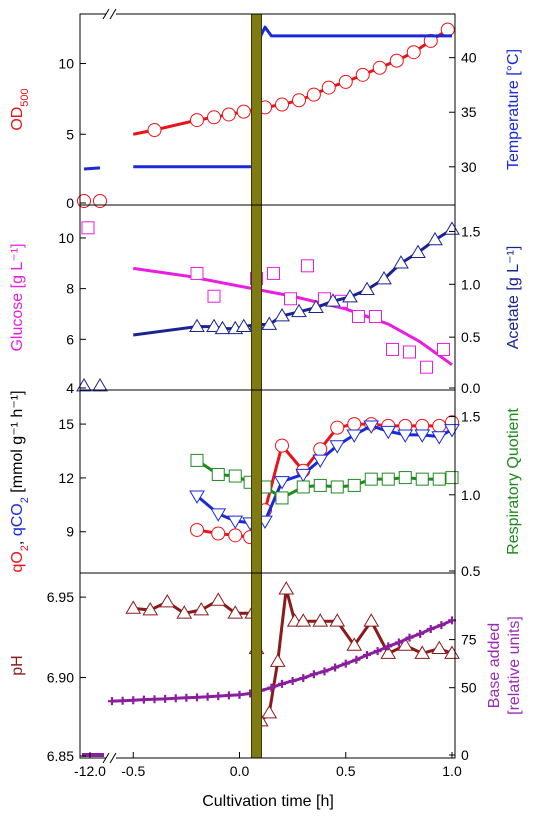 The height and width of the screenshot is (816, 535). What do you see at coordinates (90, 771) in the screenshot?
I see `x-tick-label: -12.0` at bounding box center [90, 771].